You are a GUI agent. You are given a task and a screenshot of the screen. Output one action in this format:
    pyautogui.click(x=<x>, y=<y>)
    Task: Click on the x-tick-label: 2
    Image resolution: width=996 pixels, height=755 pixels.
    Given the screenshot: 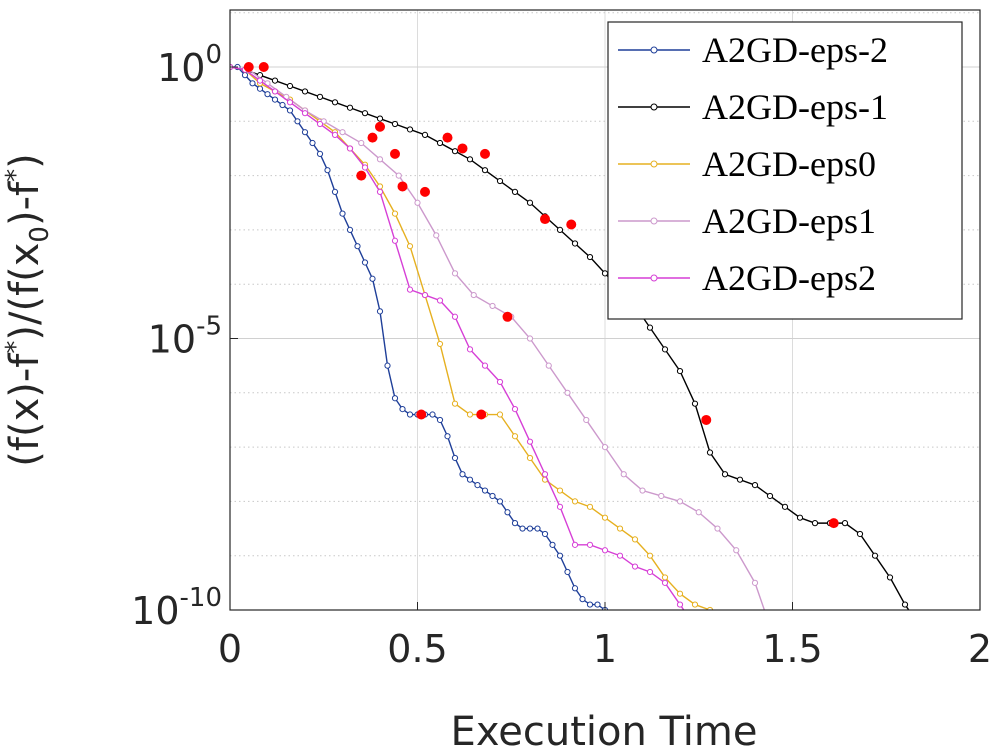 What is the action you would take?
    pyautogui.click(x=980, y=649)
    